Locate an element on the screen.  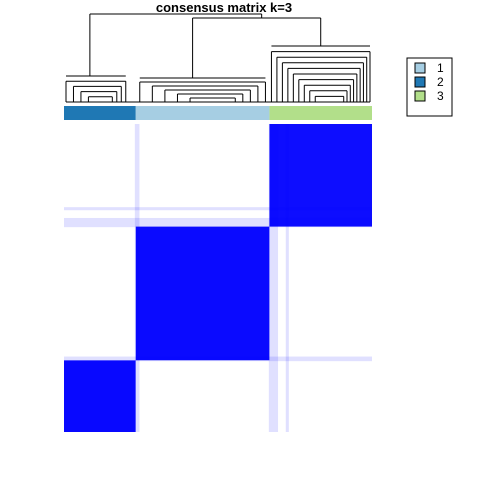
dendrogram is located at coordinates (218, 58).